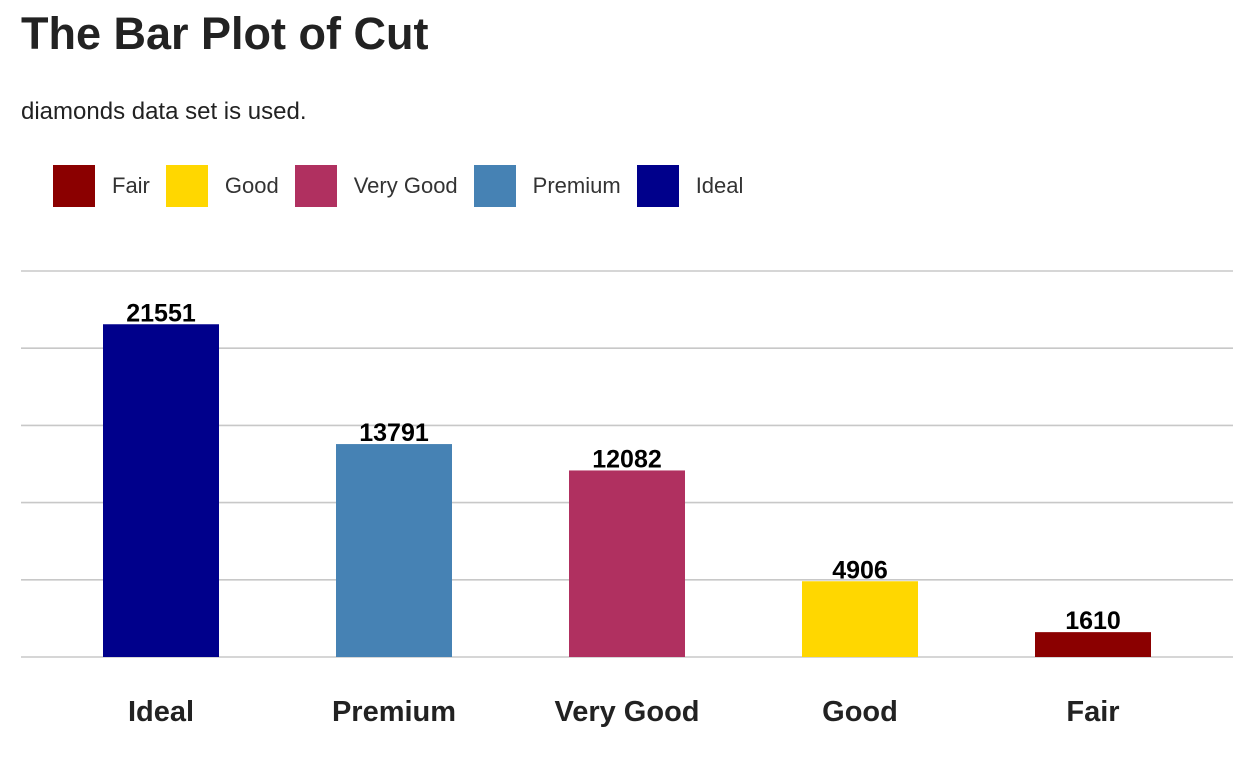 This screenshot has width=1248, height=768. Describe the element at coordinates (860, 712) in the screenshot. I see `x-tick-label: Good` at that location.